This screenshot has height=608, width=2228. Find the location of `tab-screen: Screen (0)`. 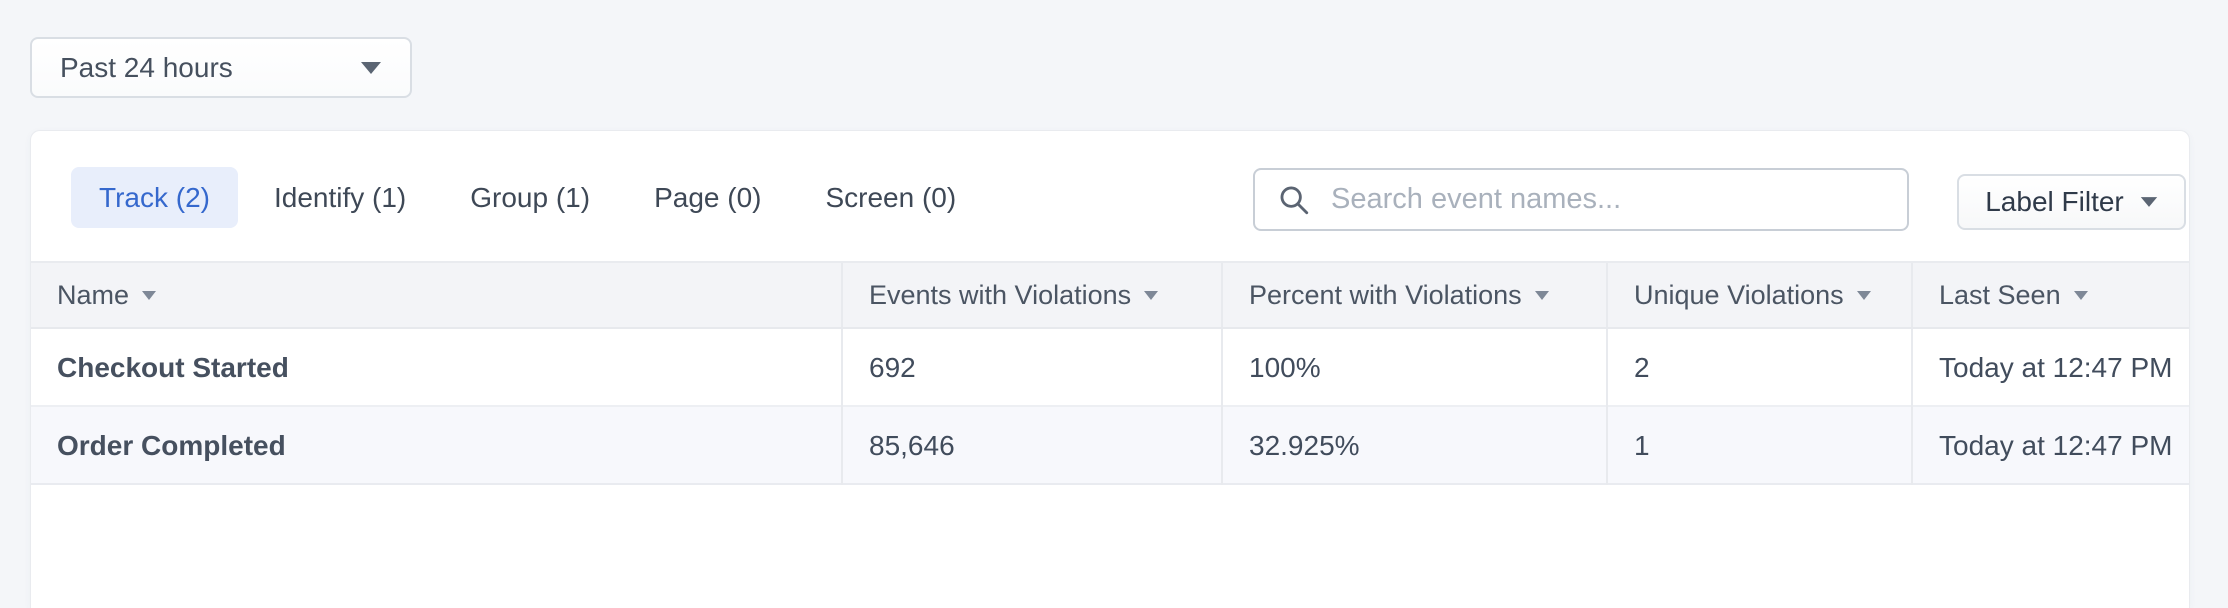

tab-screen: Screen (0) is located at coordinates (890, 197).